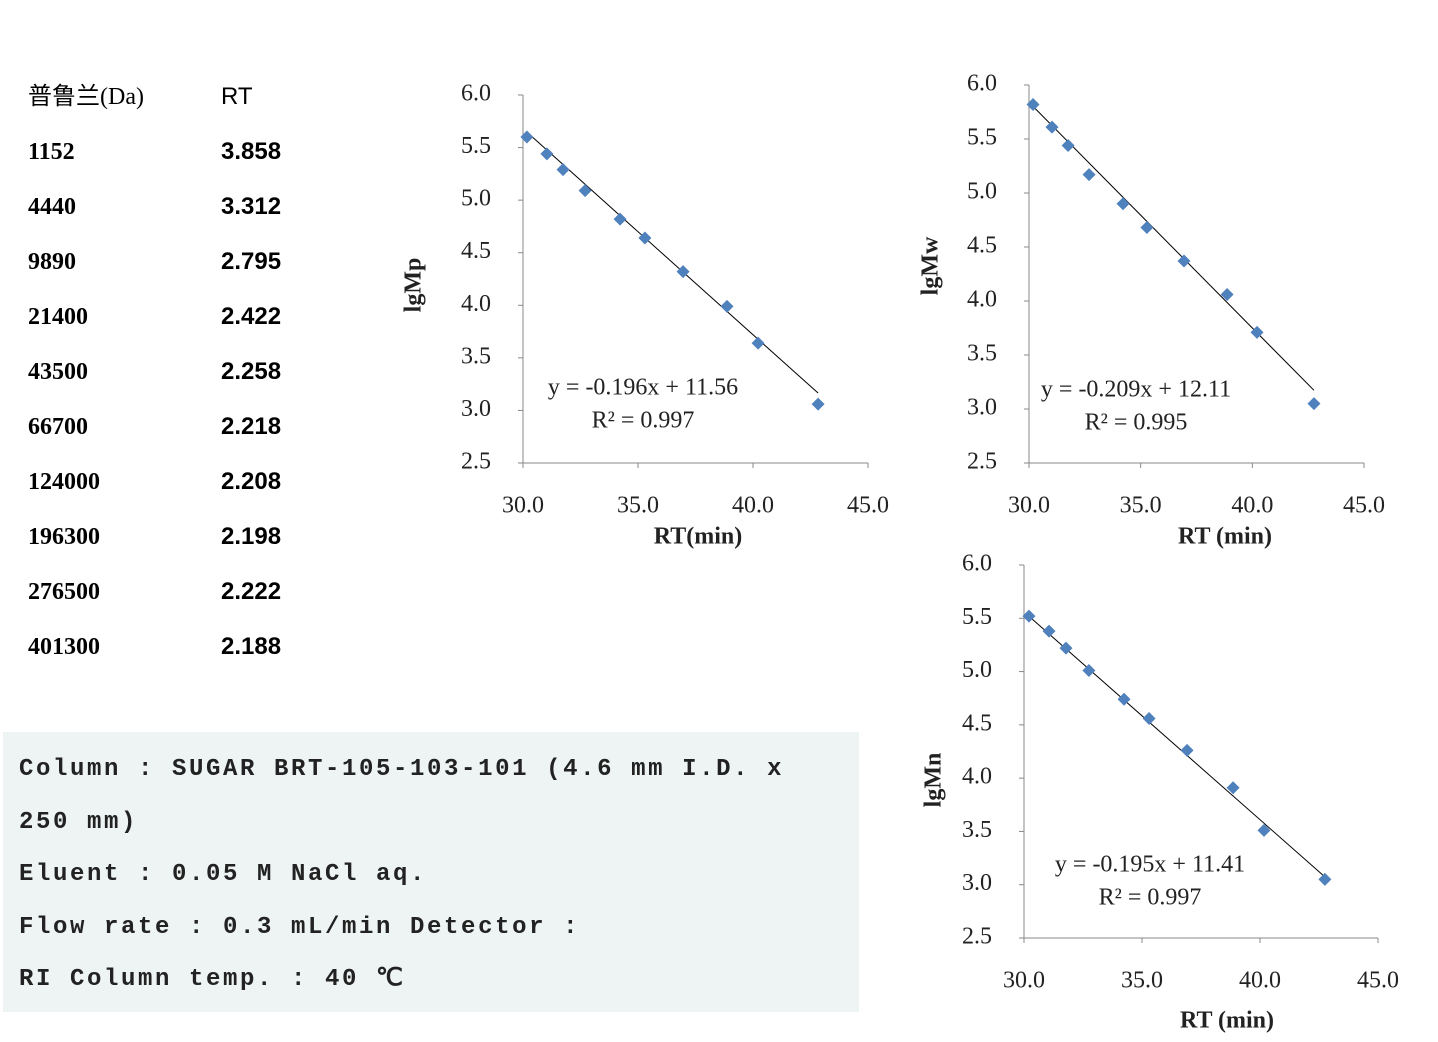  What do you see at coordinates (64, 482) in the screenshot?
I see `table-cell: 124000` at bounding box center [64, 482].